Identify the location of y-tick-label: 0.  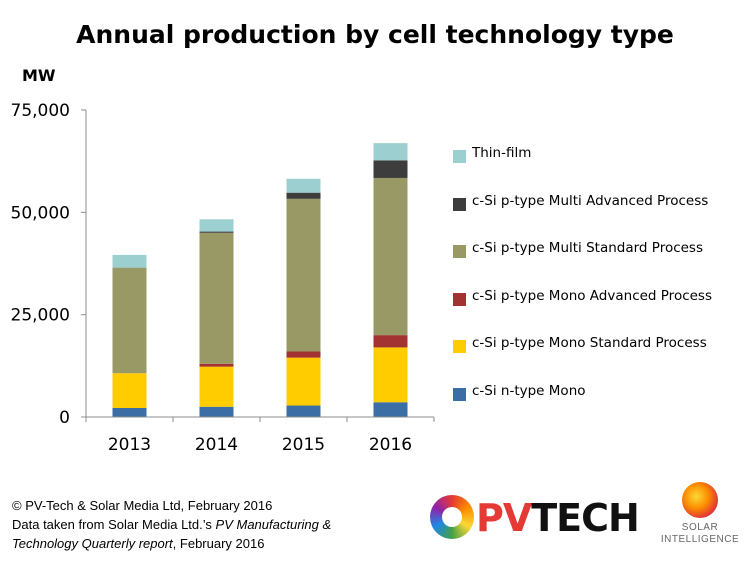
(64, 418).